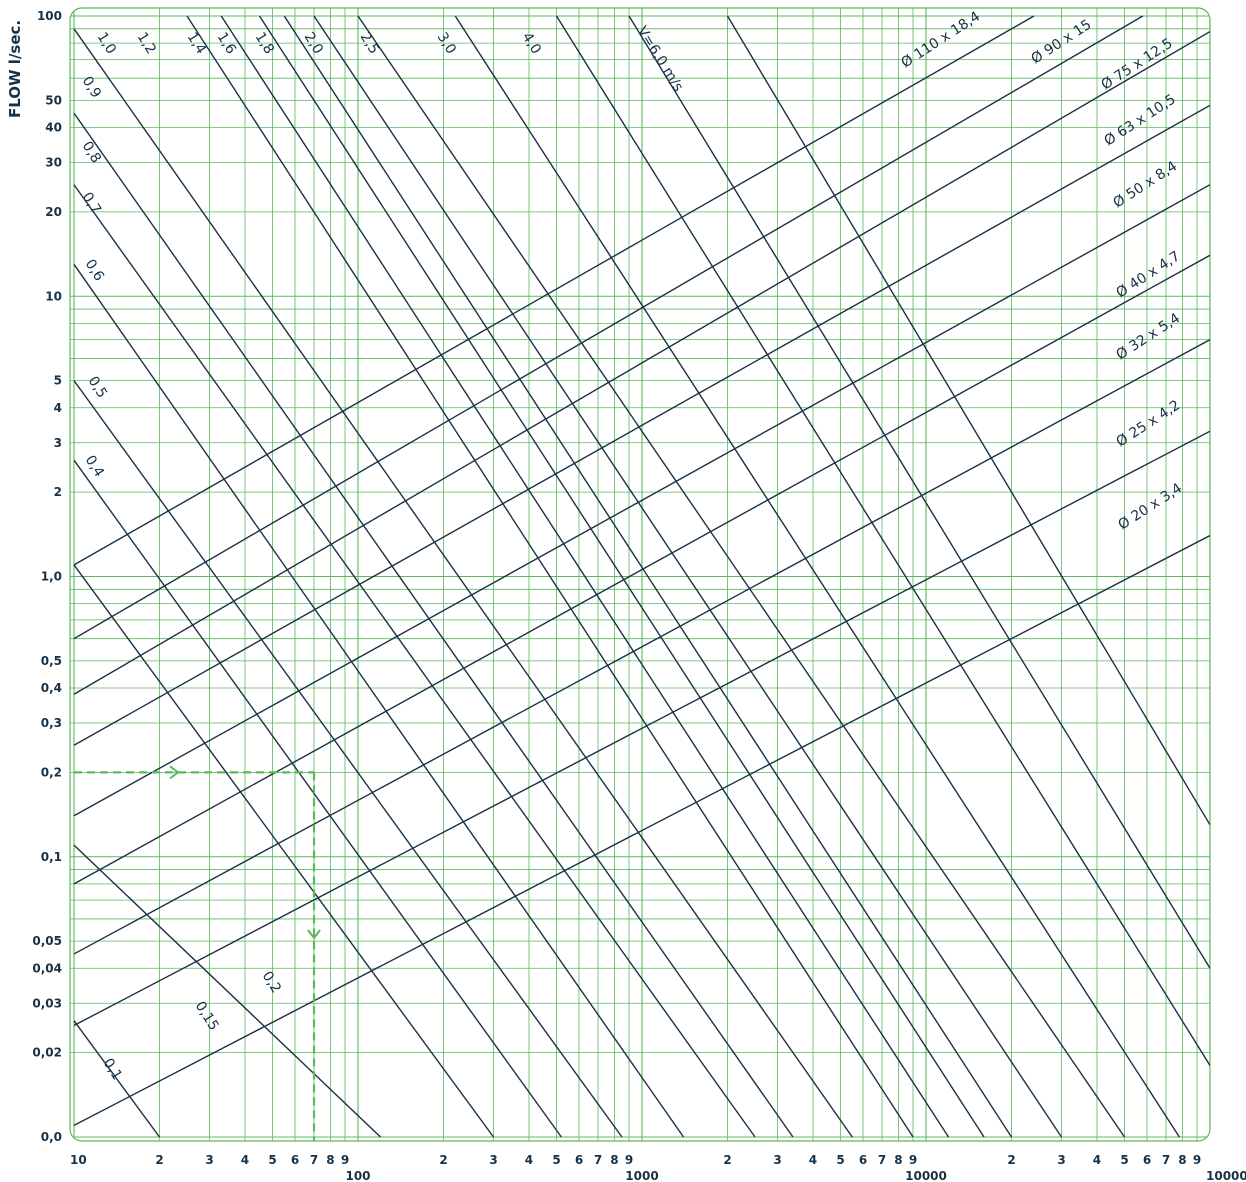 The image size is (1246, 1182). I want to click on y-tick-label: 0,05, so click(47, 941).